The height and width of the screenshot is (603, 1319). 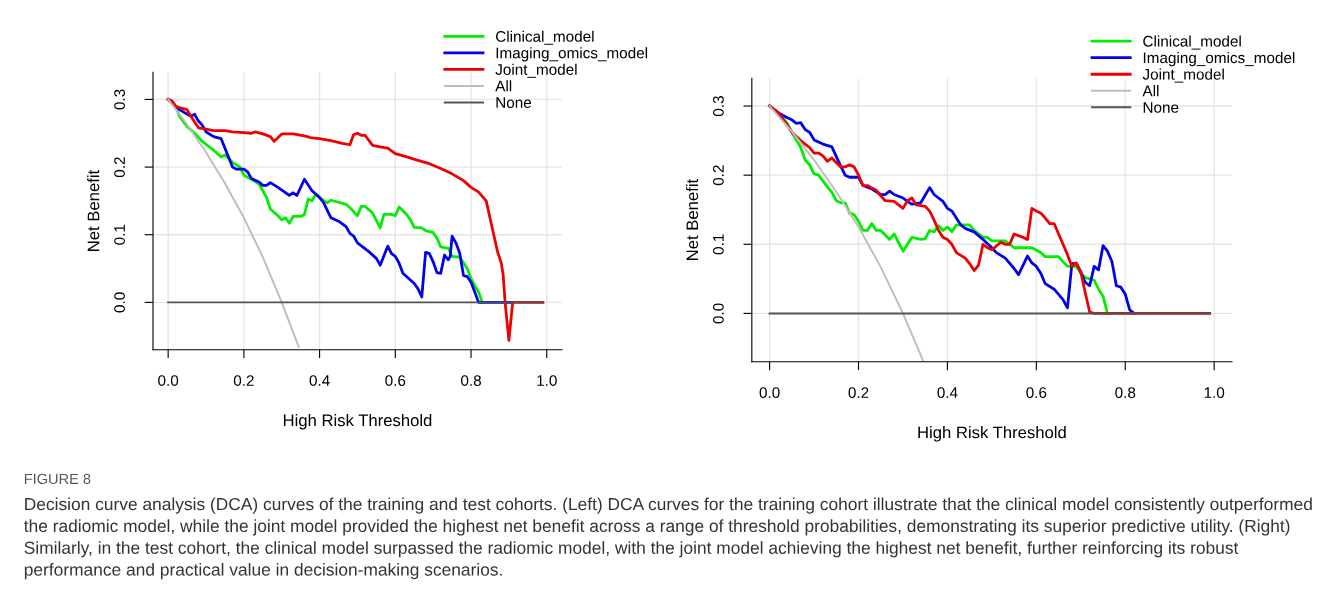 I want to click on caption: FIGURE 8, so click(x=57, y=479).